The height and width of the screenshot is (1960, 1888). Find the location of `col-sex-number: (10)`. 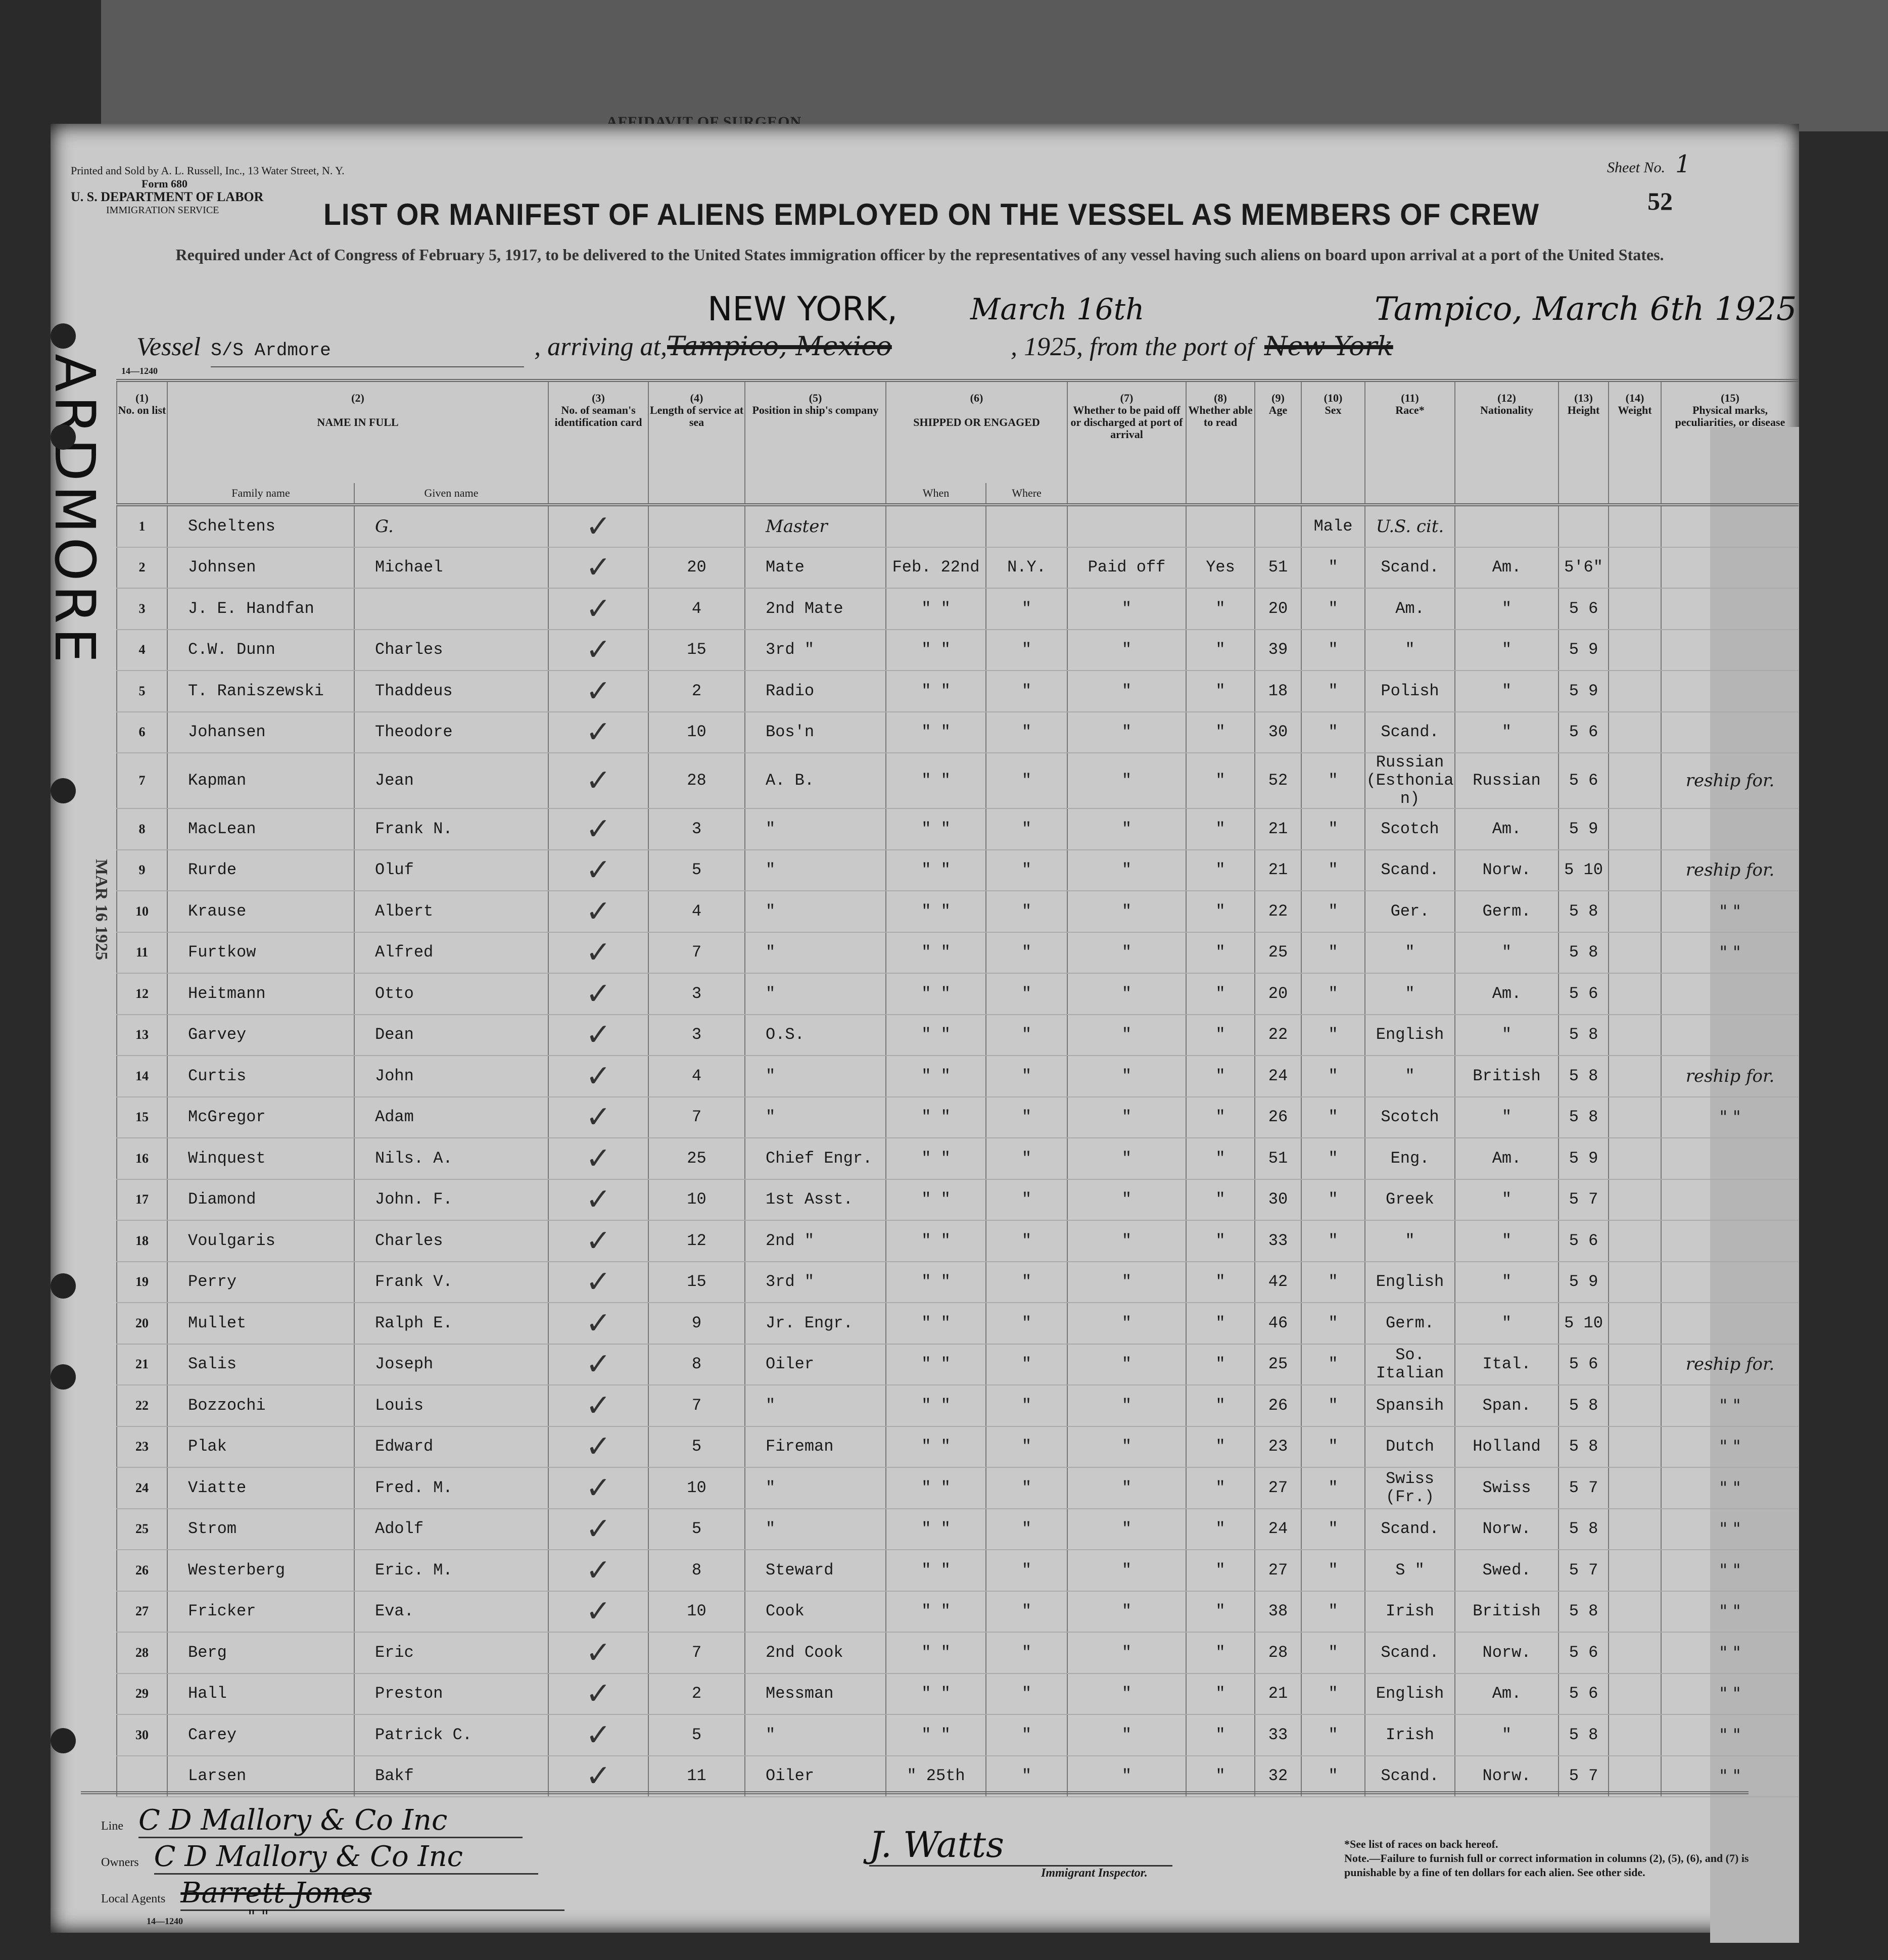

col-sex-number: (10) is located at coordinates (1334, 398).